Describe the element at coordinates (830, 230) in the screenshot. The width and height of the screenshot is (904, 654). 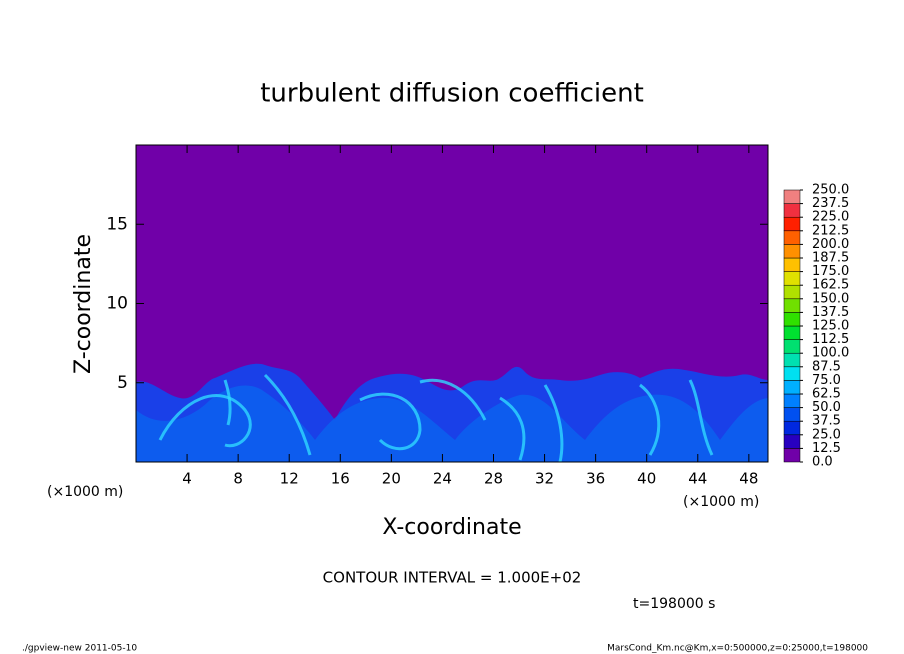
I see `colorbar-label: 212.5` at that location.